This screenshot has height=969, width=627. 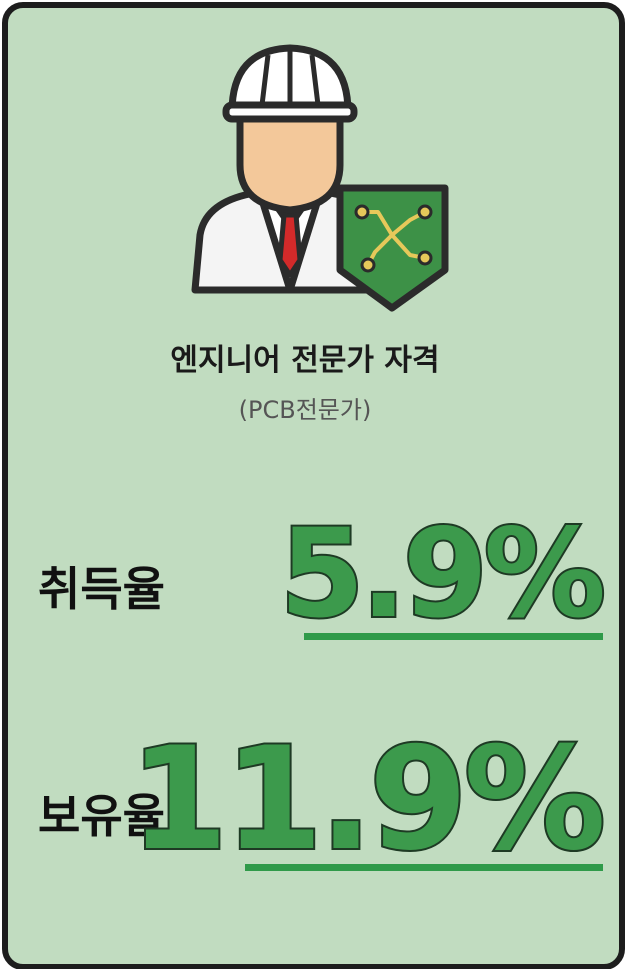 I want to click on stat-label: 취득율, so click(x=101, y=589).